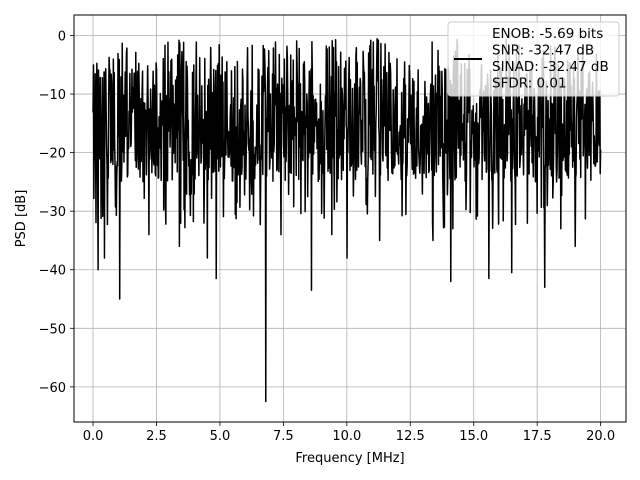 This screenshot has width=640, height=480. I want to click on x-axis-label: Frequency [MHz], so click(349, 458).